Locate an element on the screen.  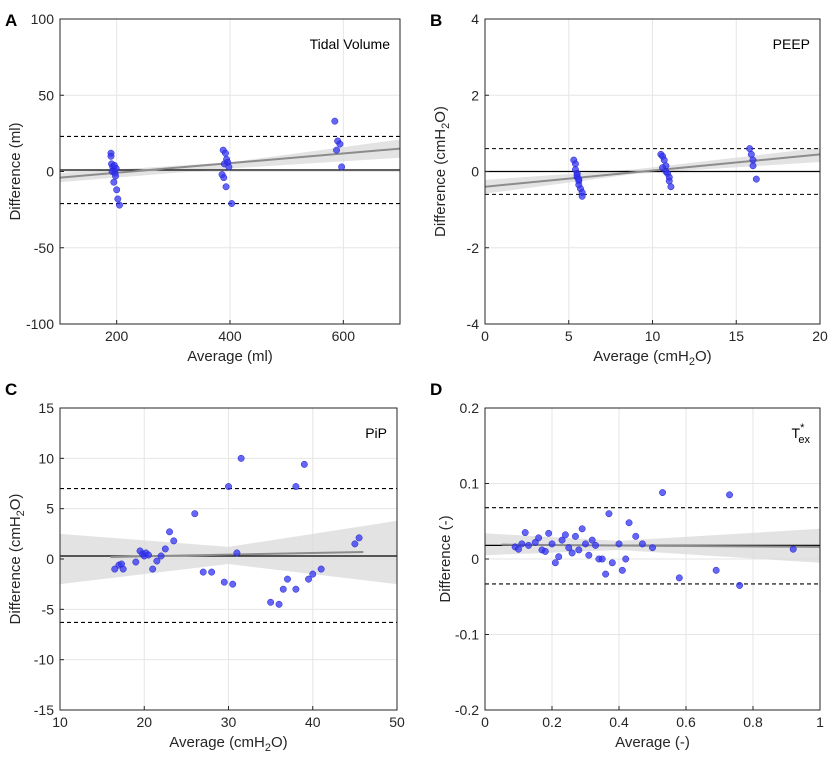
x-axis-label: Average (-) is located at coordinates (652, 742).